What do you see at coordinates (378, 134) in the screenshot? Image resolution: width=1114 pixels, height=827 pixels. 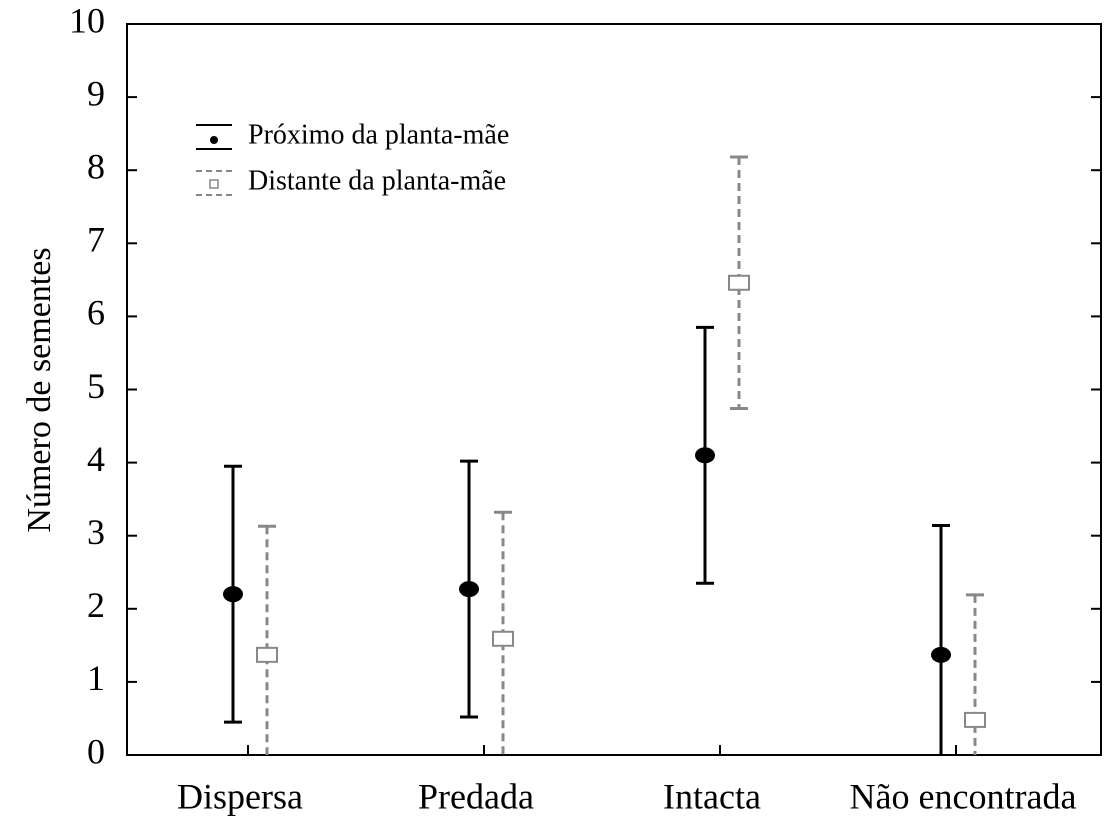 I see `legend-label: Próximo da planta-mãe` at bounding box center [378, 134].